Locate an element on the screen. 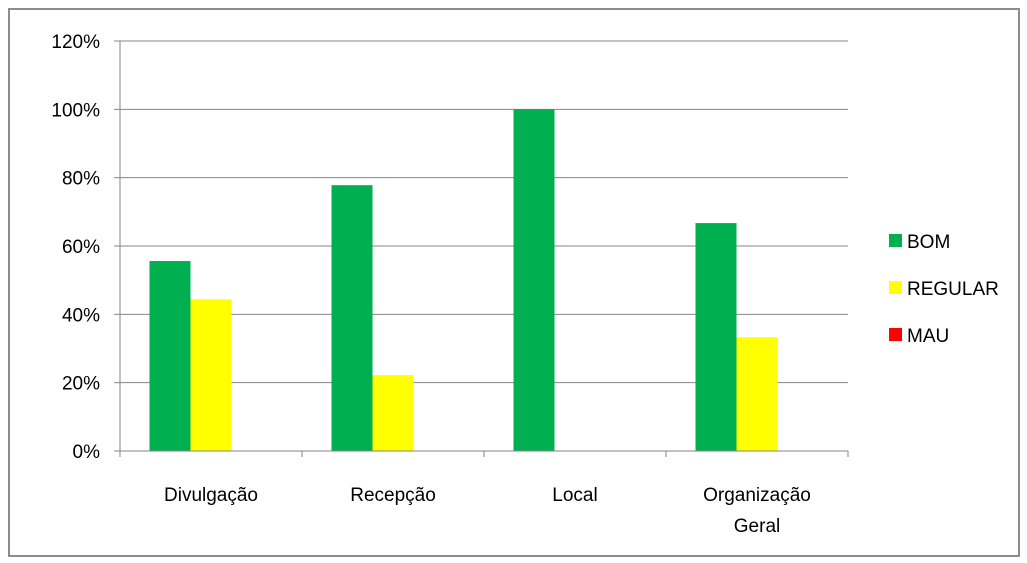  x-axis-category-labels: Divulgação Recepção Local Organização Geral is located at coordinates (487, 511).